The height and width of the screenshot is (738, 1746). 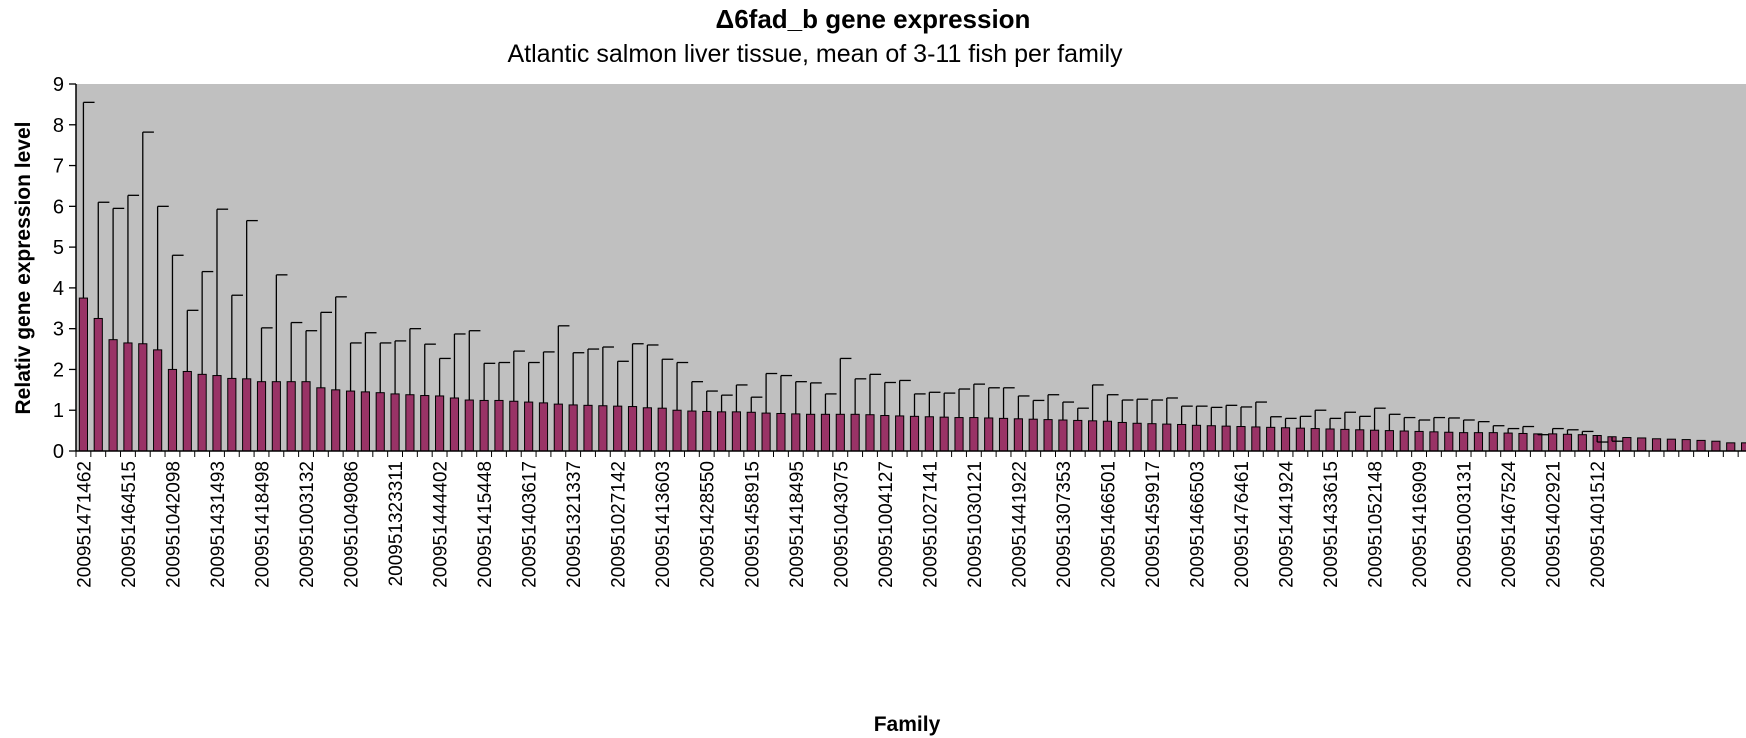 I want to click on x-tick-label: 200951403617, so click(x=530, y=524).